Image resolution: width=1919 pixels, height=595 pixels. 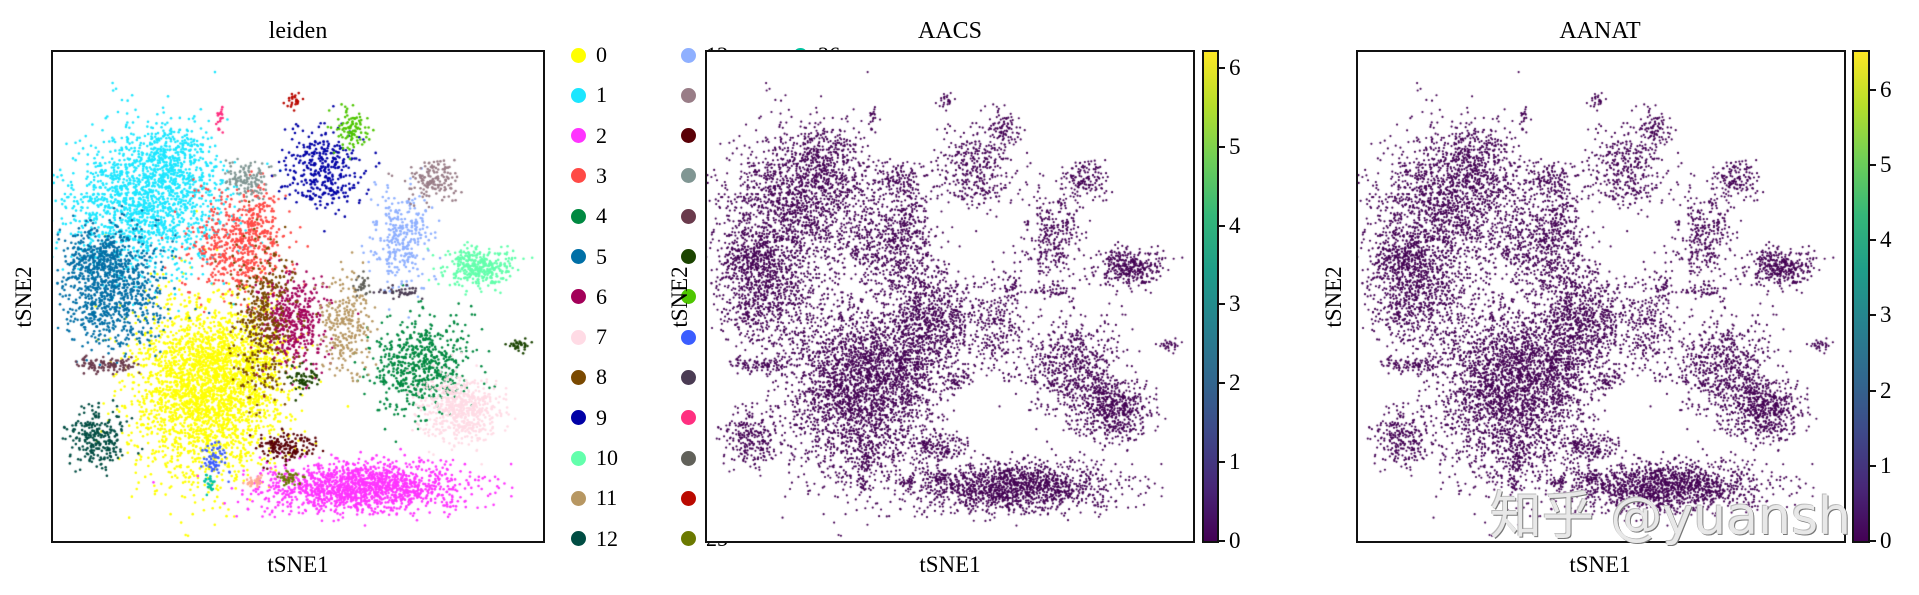 What do you see at coordinates (23, 297) in the screenshot?
I see `panel-leiden-ylabel: tSNE2` at bounding box center [23, 297].